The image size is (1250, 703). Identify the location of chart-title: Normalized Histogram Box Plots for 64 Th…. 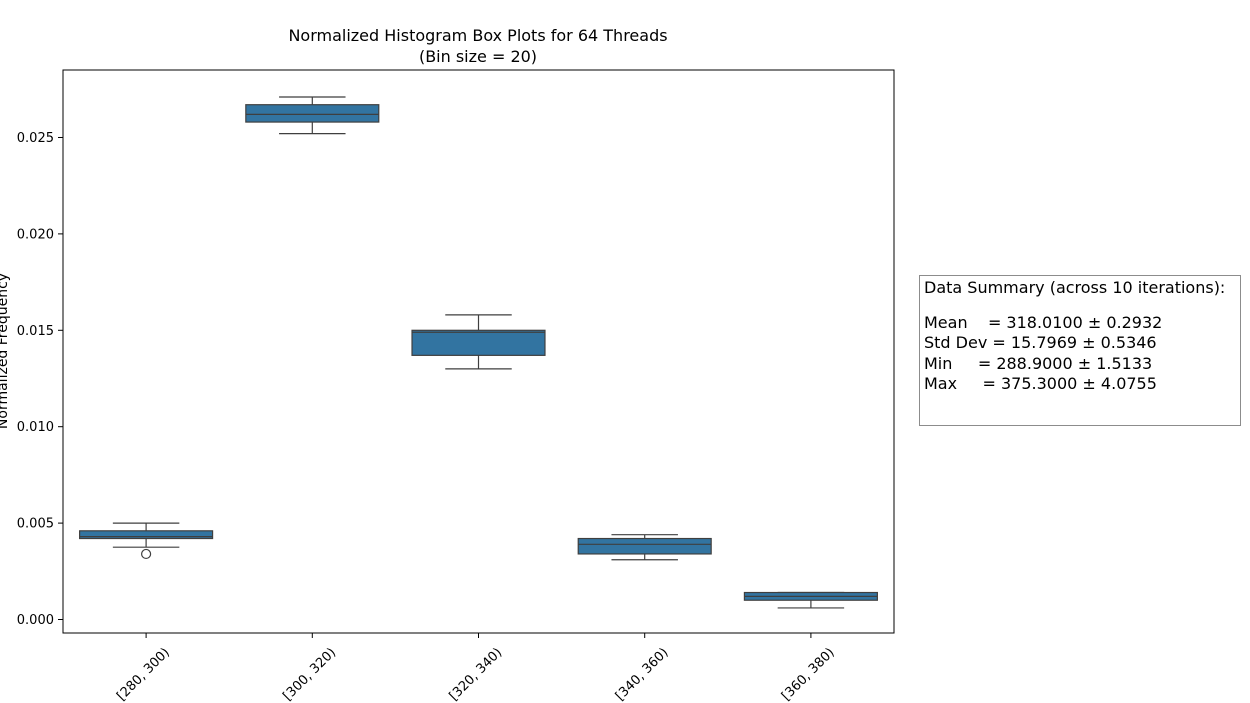
(477, 35).